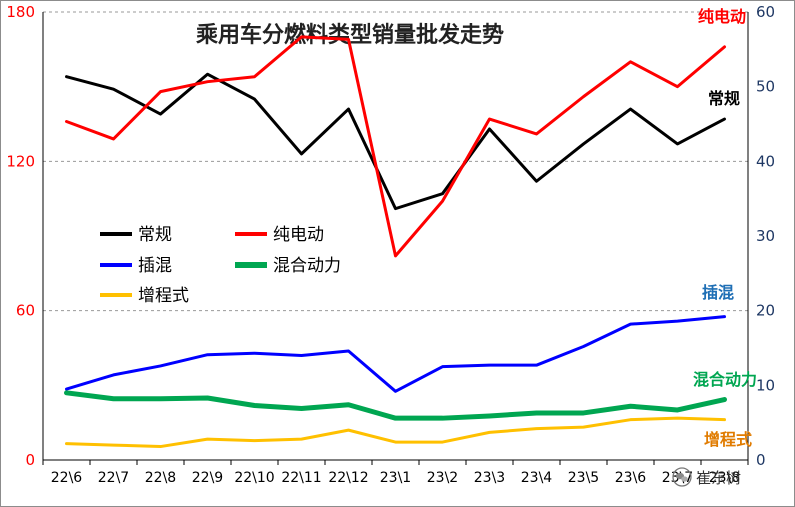  Describe the element at coordinates (254, 478) in the screenshot. I see `x-tick-label: 22\10` at that location.